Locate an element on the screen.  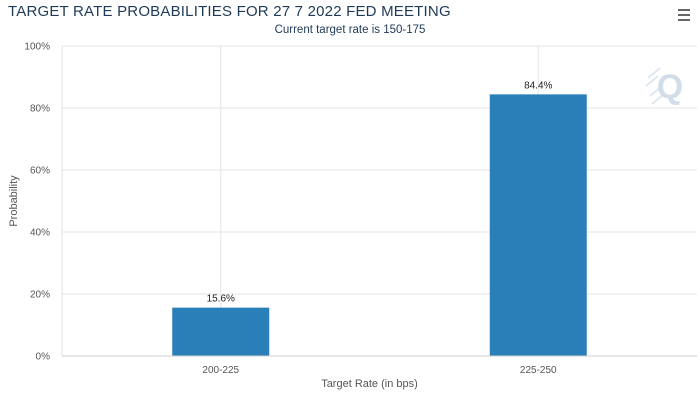
hamburger-menu-icon is located at coordinates (685, 15).